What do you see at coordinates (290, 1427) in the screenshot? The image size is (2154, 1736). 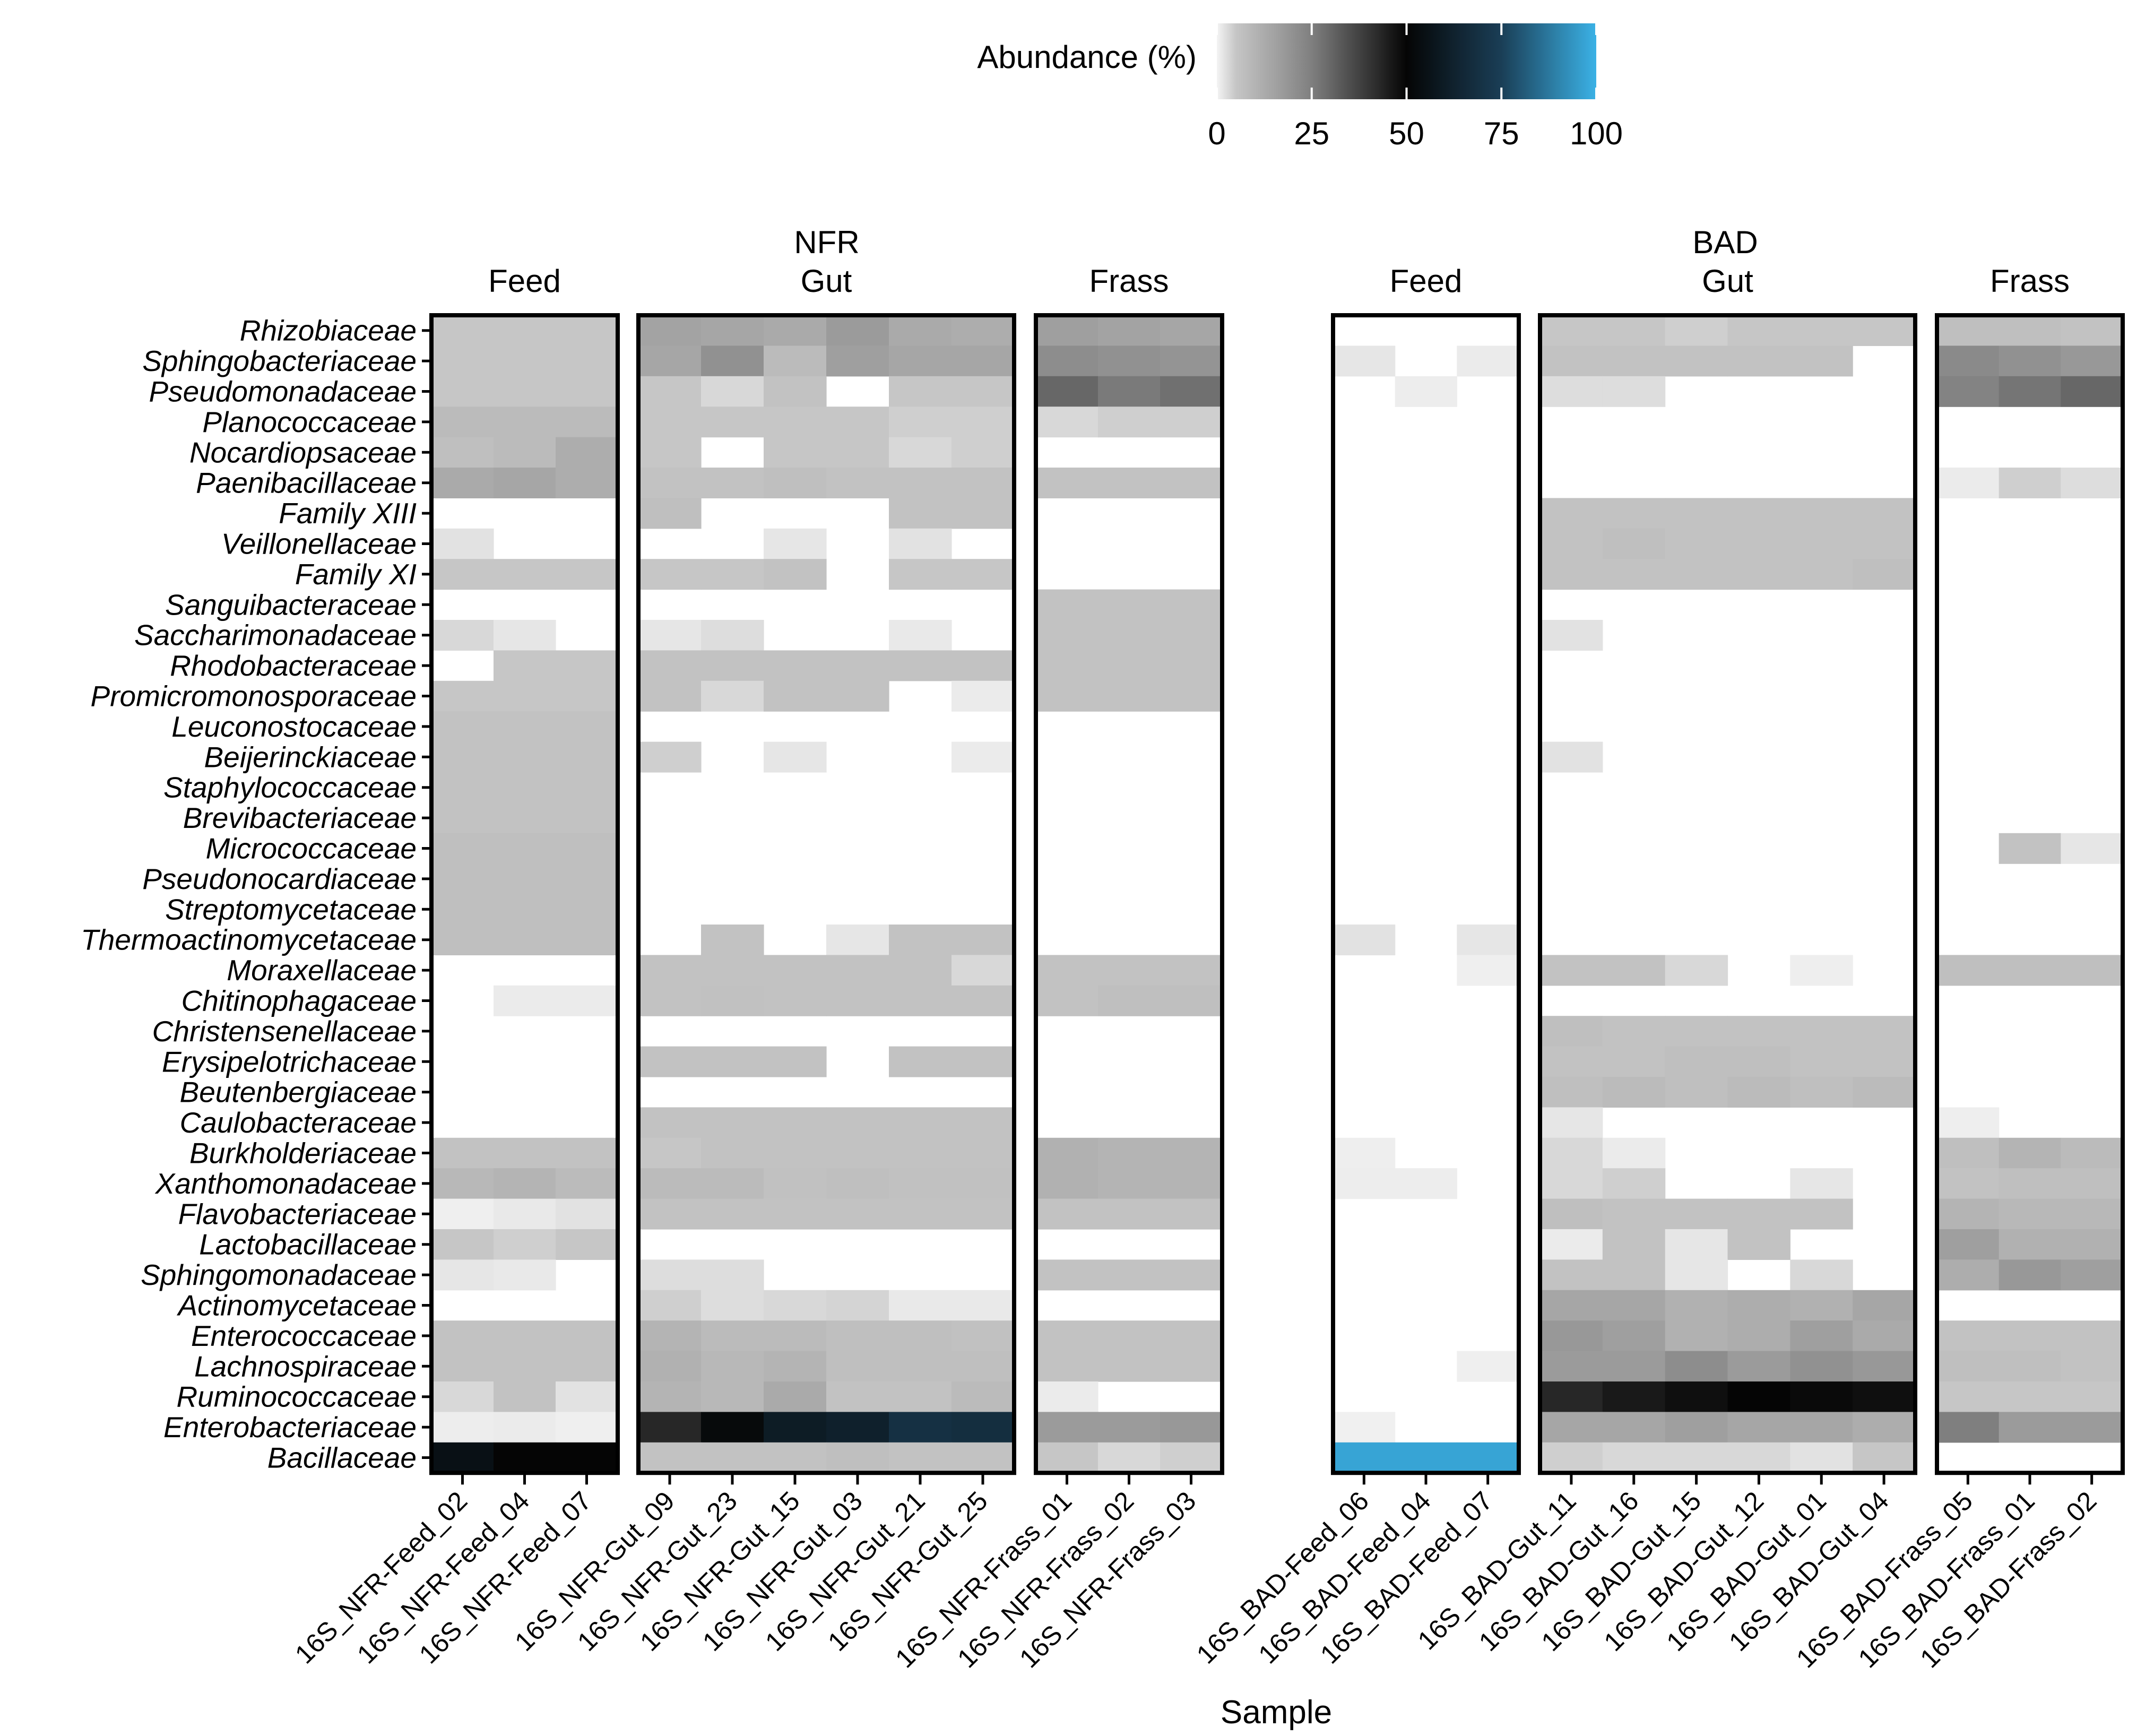 I see `family-label: Enterobacteriaceae` at bounding box center [290, 1427].